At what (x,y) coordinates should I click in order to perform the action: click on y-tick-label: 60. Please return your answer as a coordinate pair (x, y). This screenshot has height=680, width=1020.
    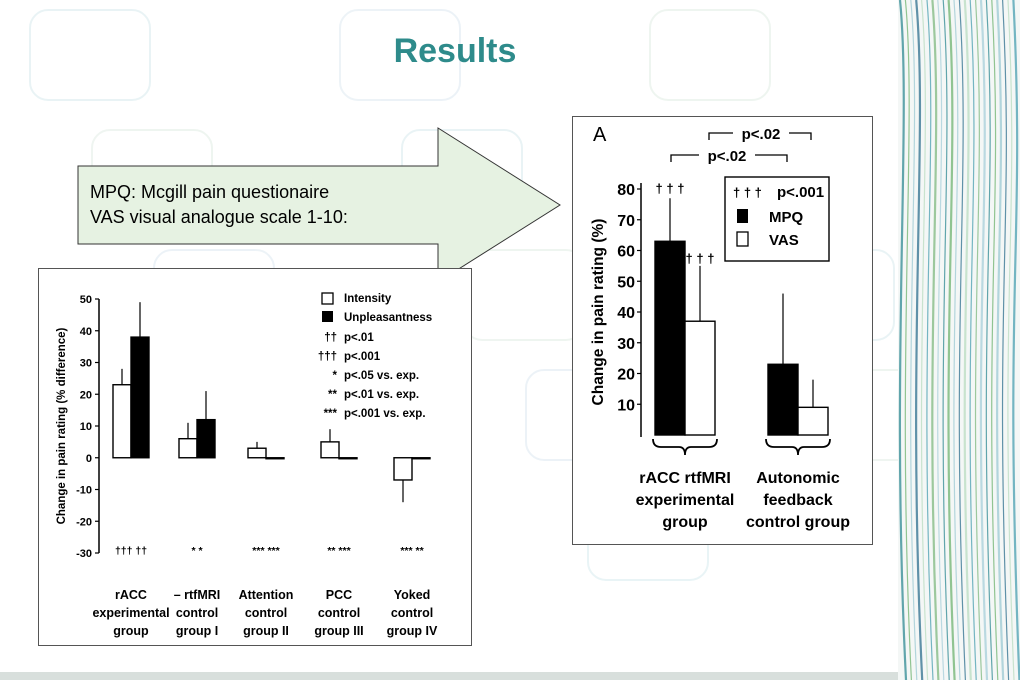
    Looking at the image, I should click on (626, 252).